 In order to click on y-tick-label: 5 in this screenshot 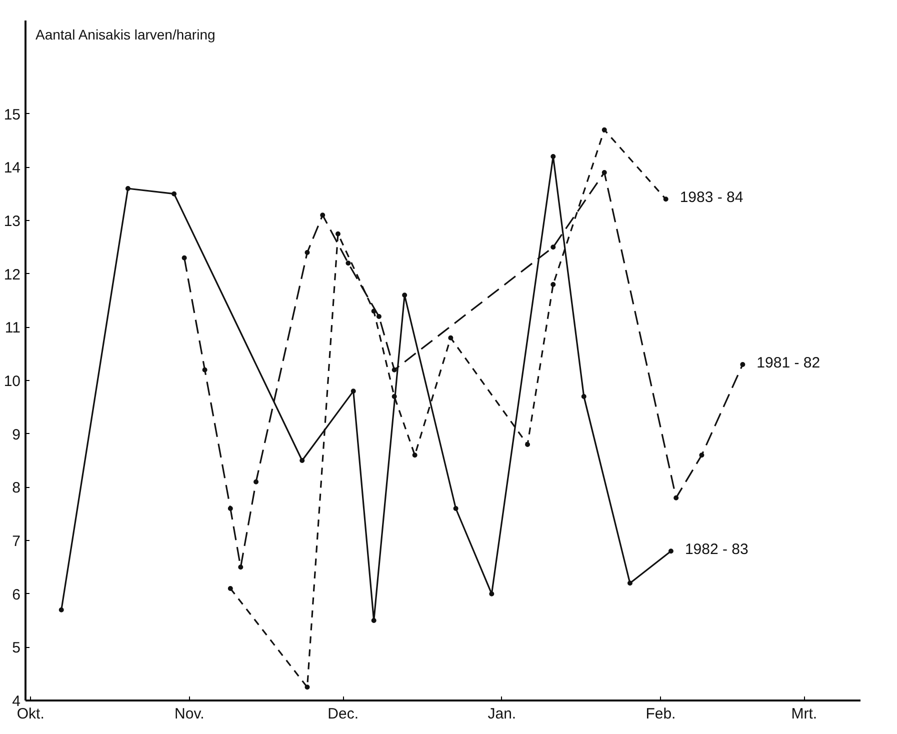, I will do `click(16, 648)`.